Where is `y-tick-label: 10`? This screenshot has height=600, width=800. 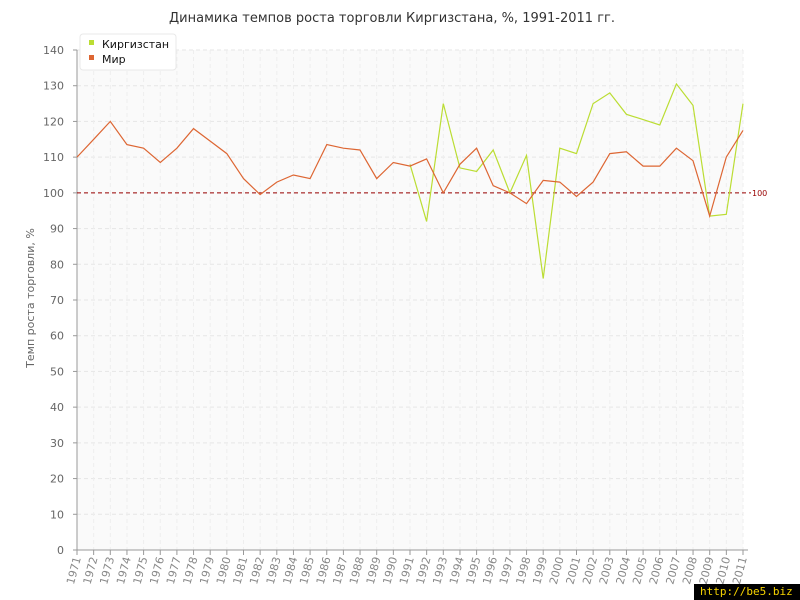 y-tick-label: 10 is located at coordinates (57, 514).